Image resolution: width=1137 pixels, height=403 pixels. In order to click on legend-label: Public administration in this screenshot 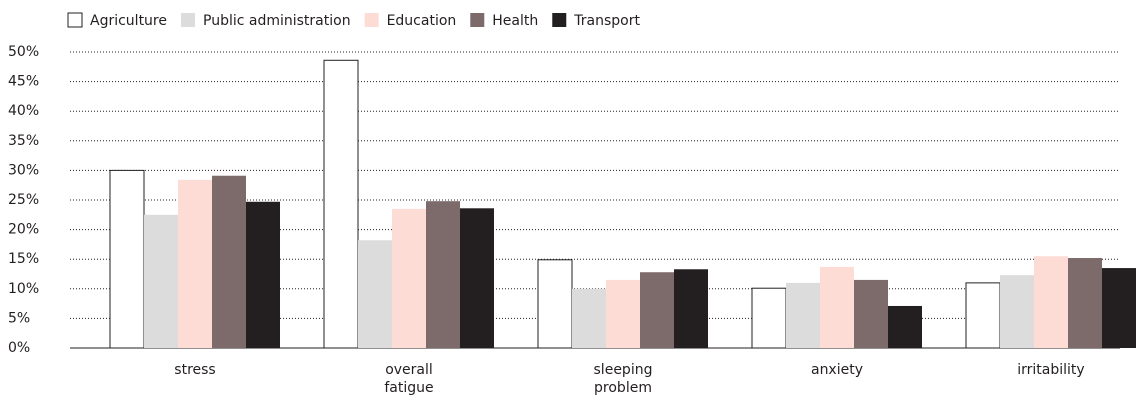, I will do `click(277, 21)`.